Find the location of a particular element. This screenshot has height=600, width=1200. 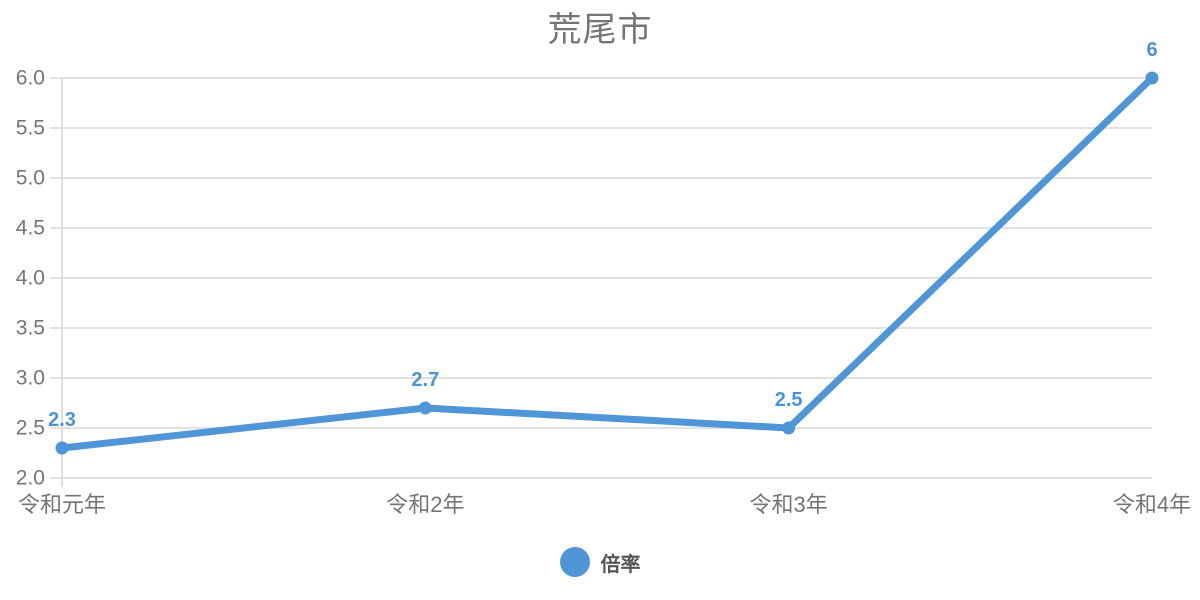

y-tick-label: 4.5 is located at coordinates (30, 228).